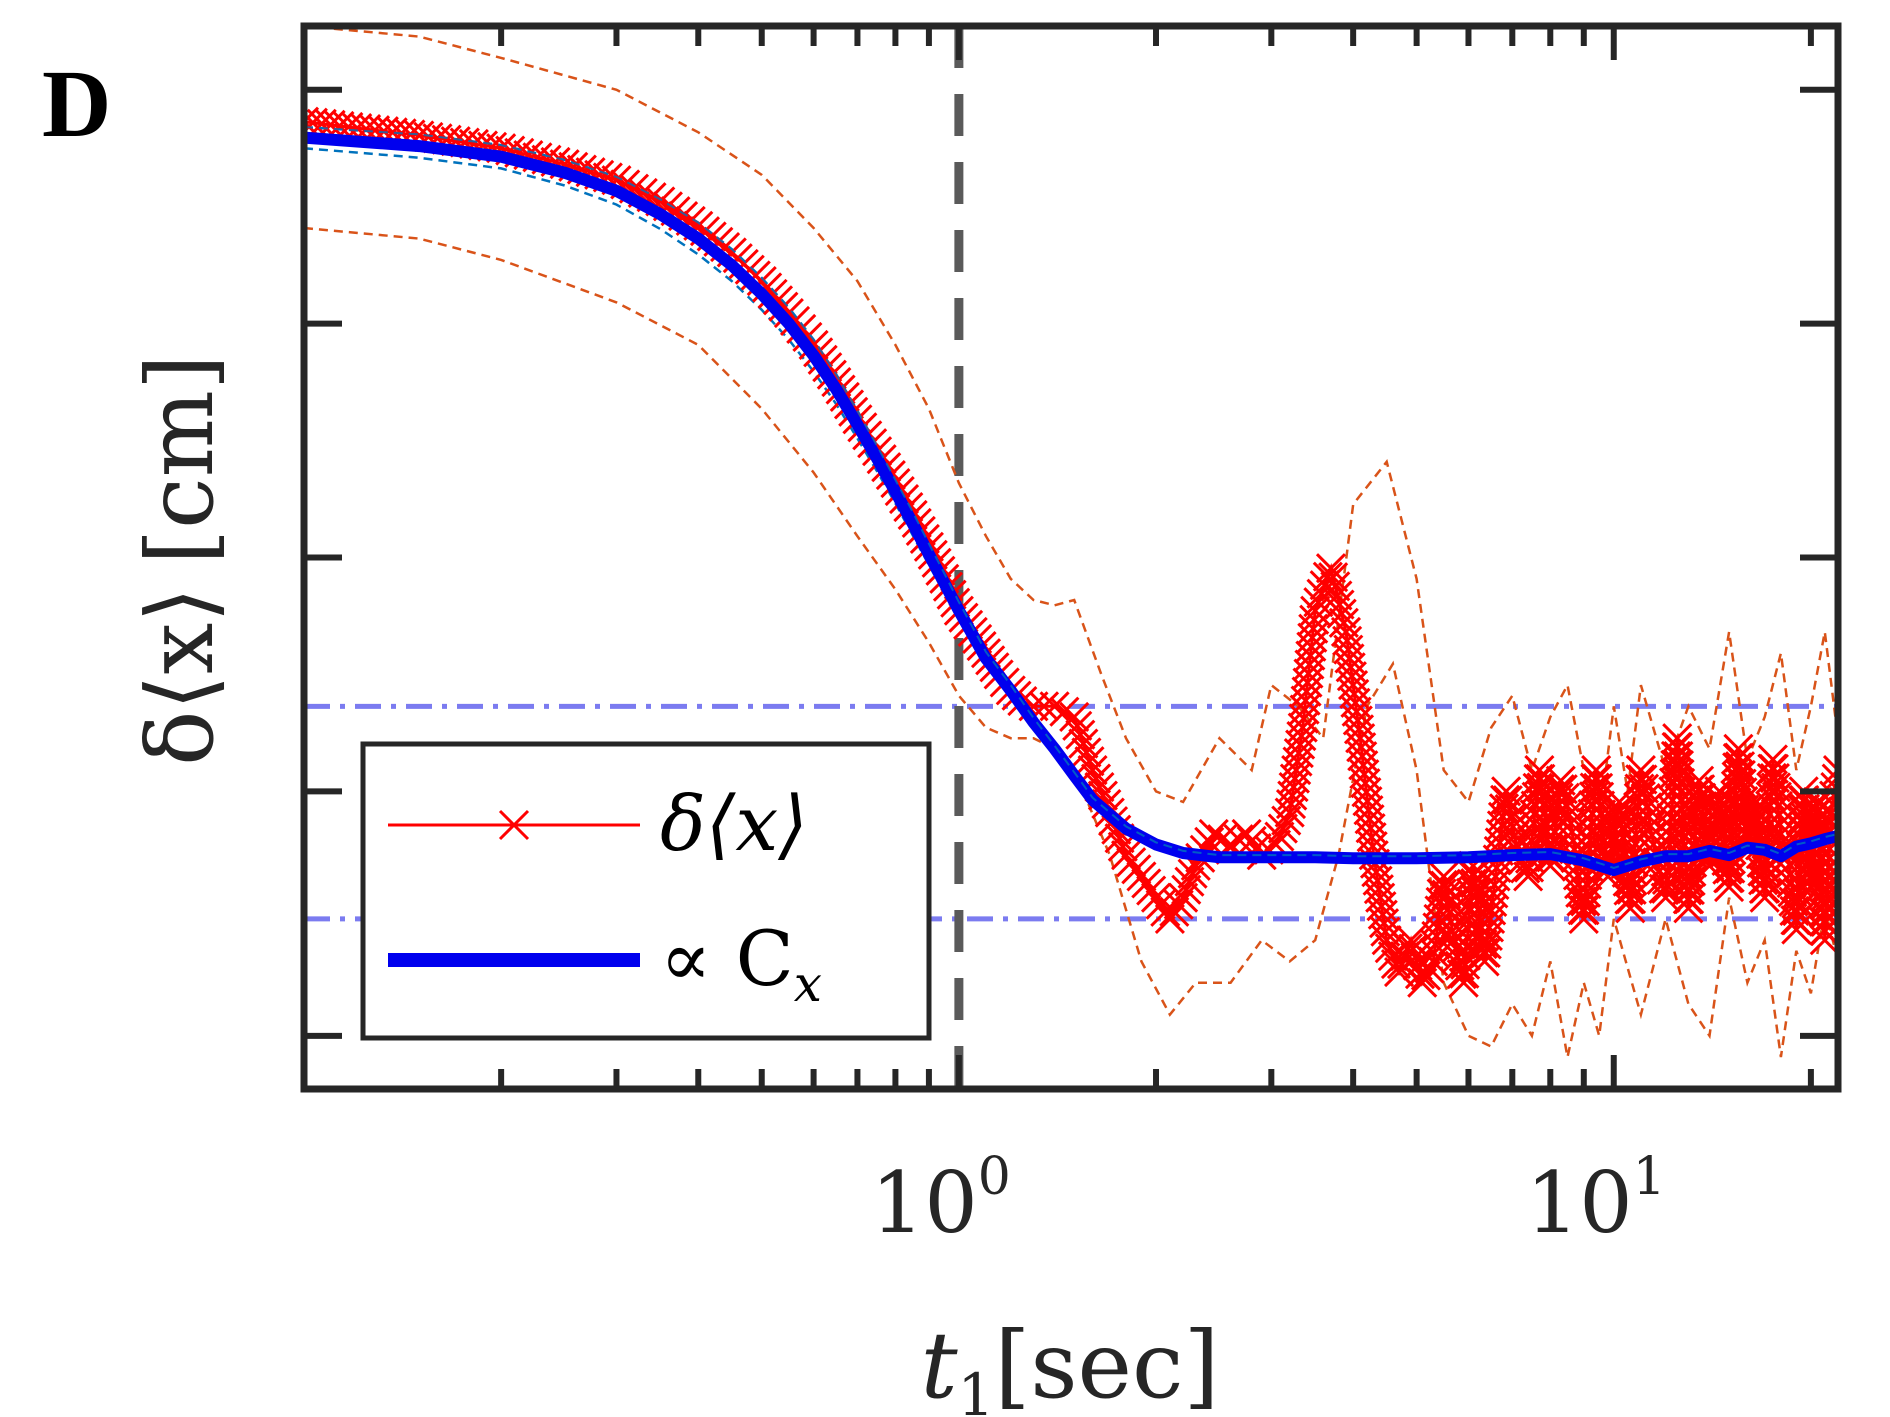 This screenshot has height=1417, width=1890. I want to click on marker-42-2-b, so click(1321, 593).